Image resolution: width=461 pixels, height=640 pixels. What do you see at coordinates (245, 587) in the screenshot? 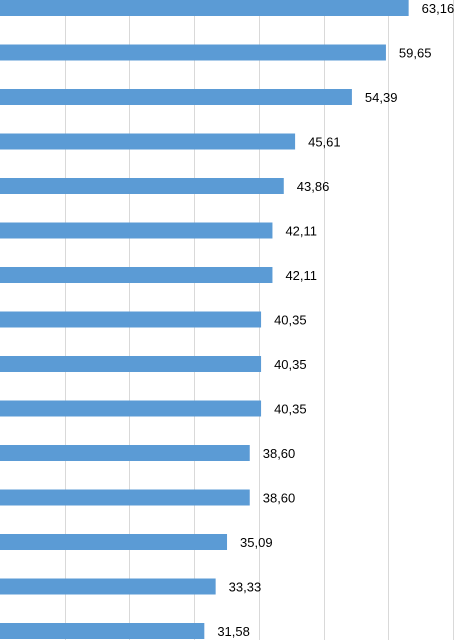
I see `data-label-14: 33,33` at bounding box center [245, 587].